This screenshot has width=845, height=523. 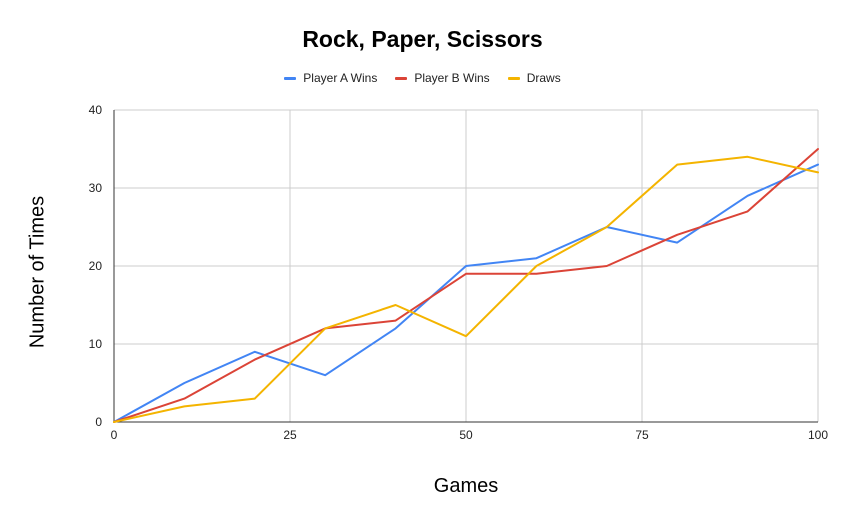 I want to click on x-tick-label-25: 25, so click(x=290, y=435).